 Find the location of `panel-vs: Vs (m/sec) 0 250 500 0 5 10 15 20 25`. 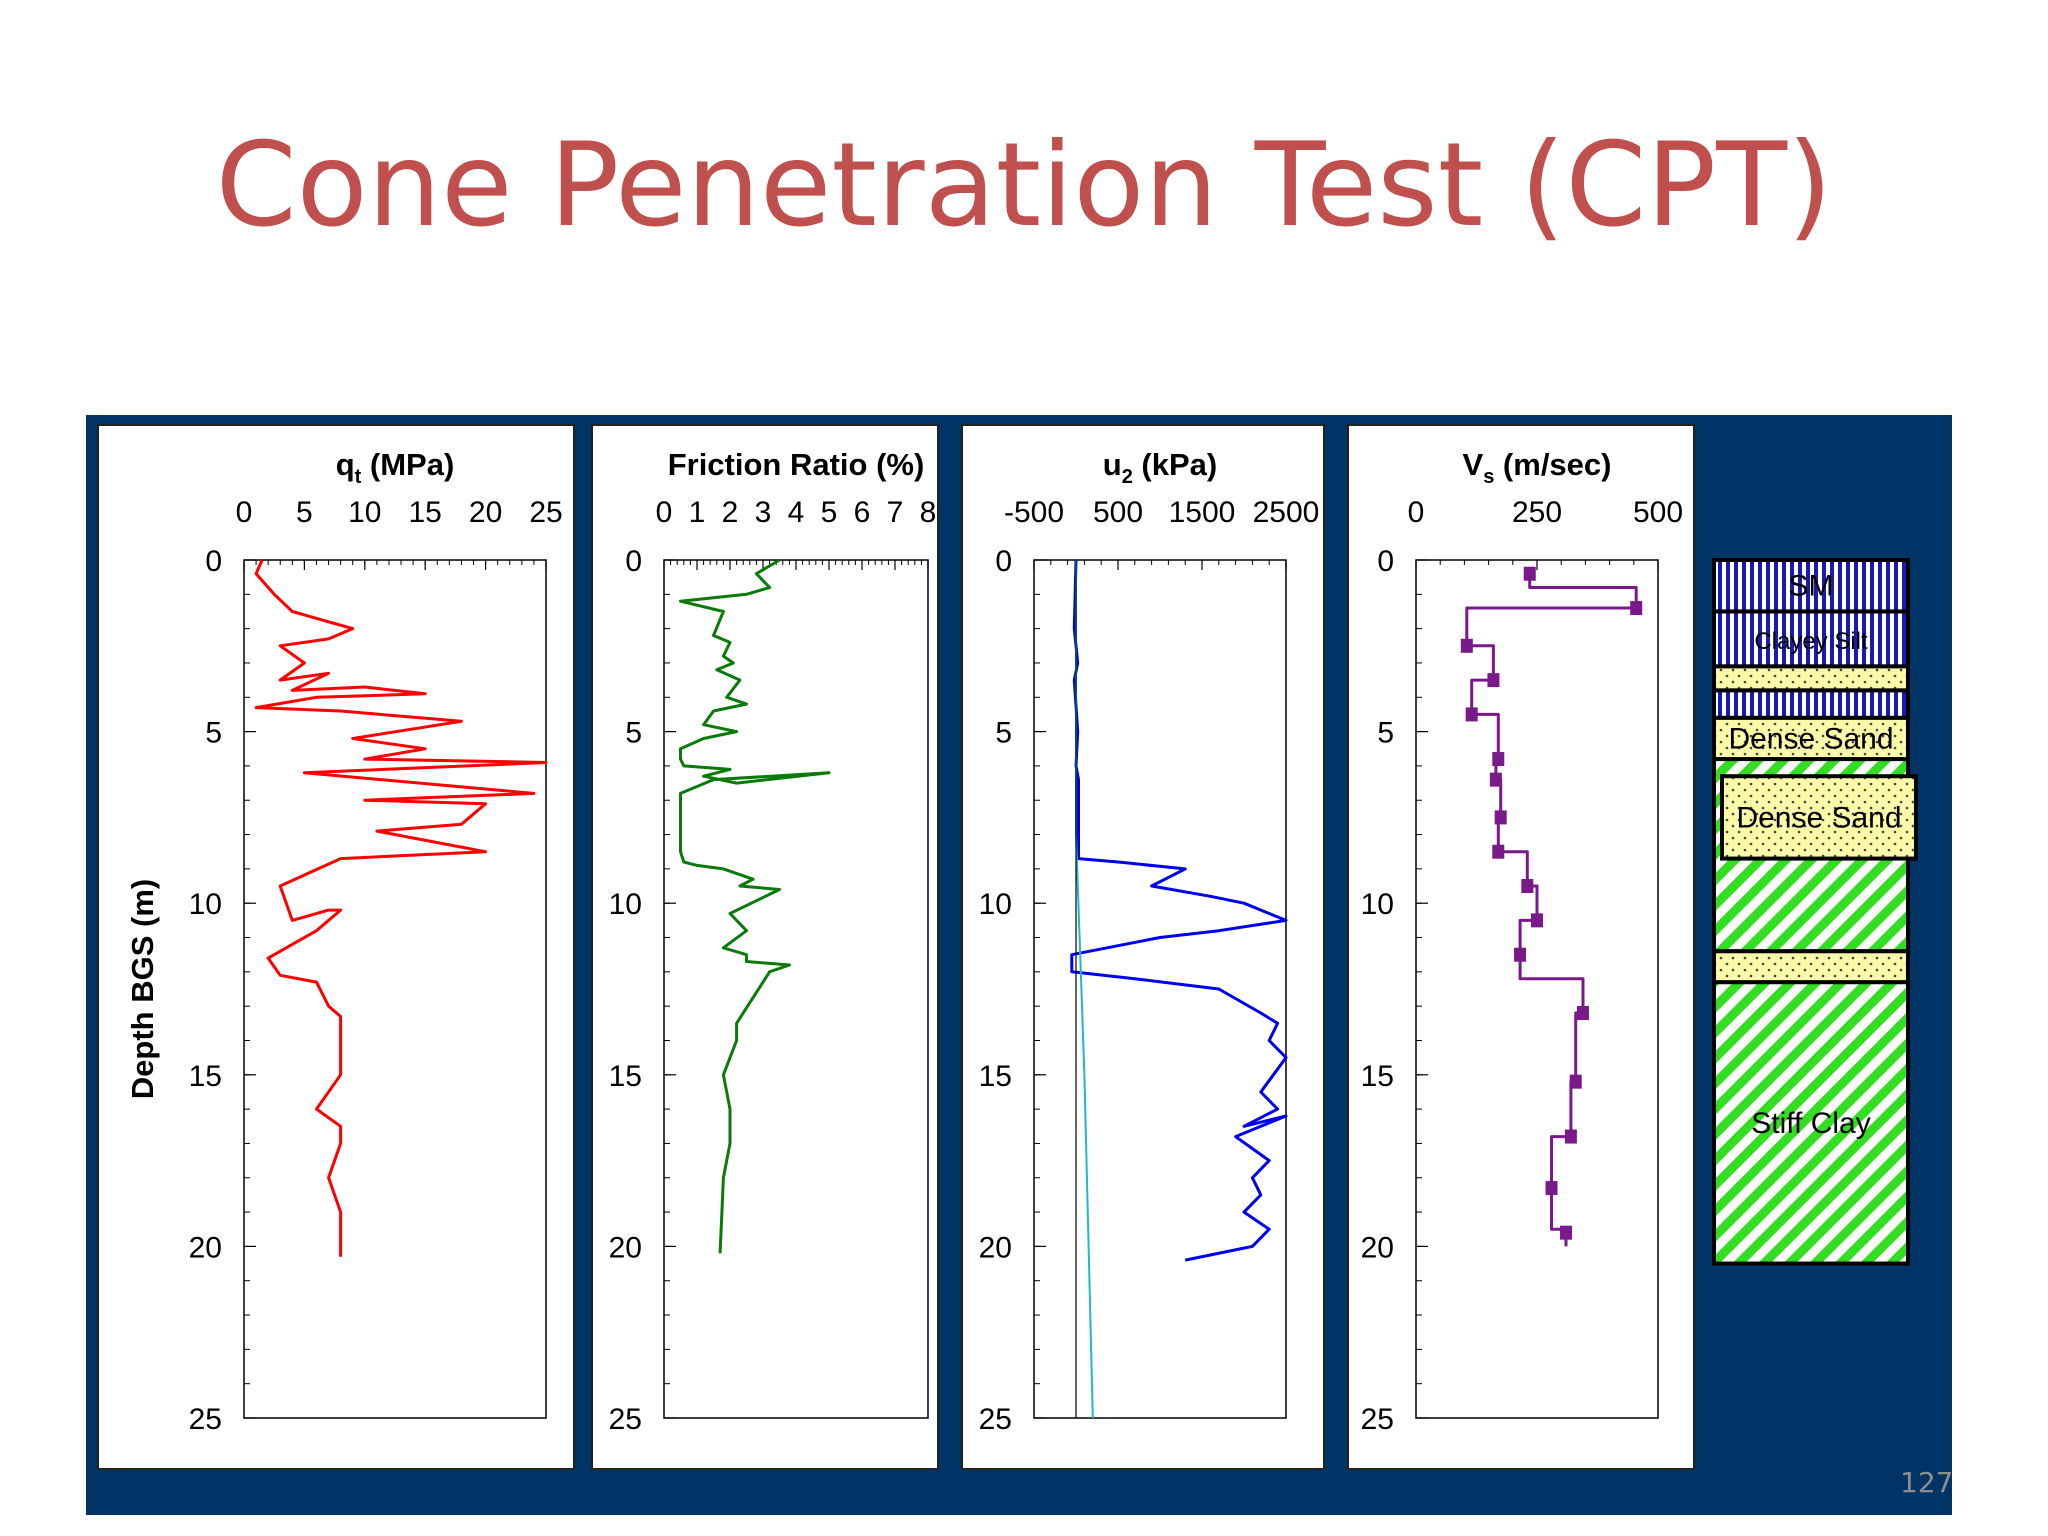

panel-vs: Vs (m/sec) 0 250 500 0 5 10 15 20 25 is located at coordinates (1521, 947).